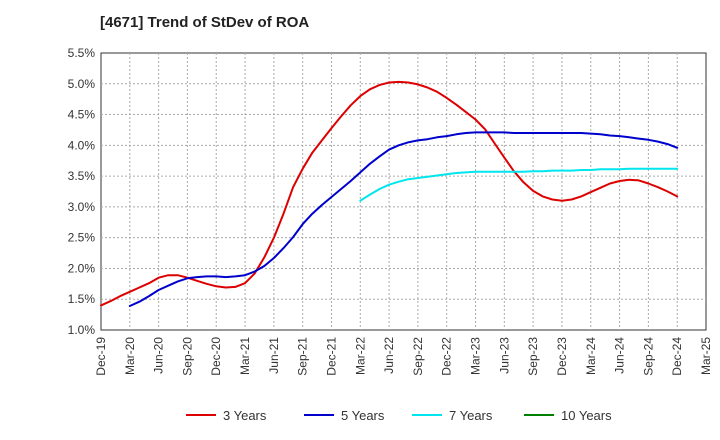  What do you see at coordinates (245, 356) in the screenshot?
I see `x-tick-label: Mar-21` at bounding box center [245, 356].